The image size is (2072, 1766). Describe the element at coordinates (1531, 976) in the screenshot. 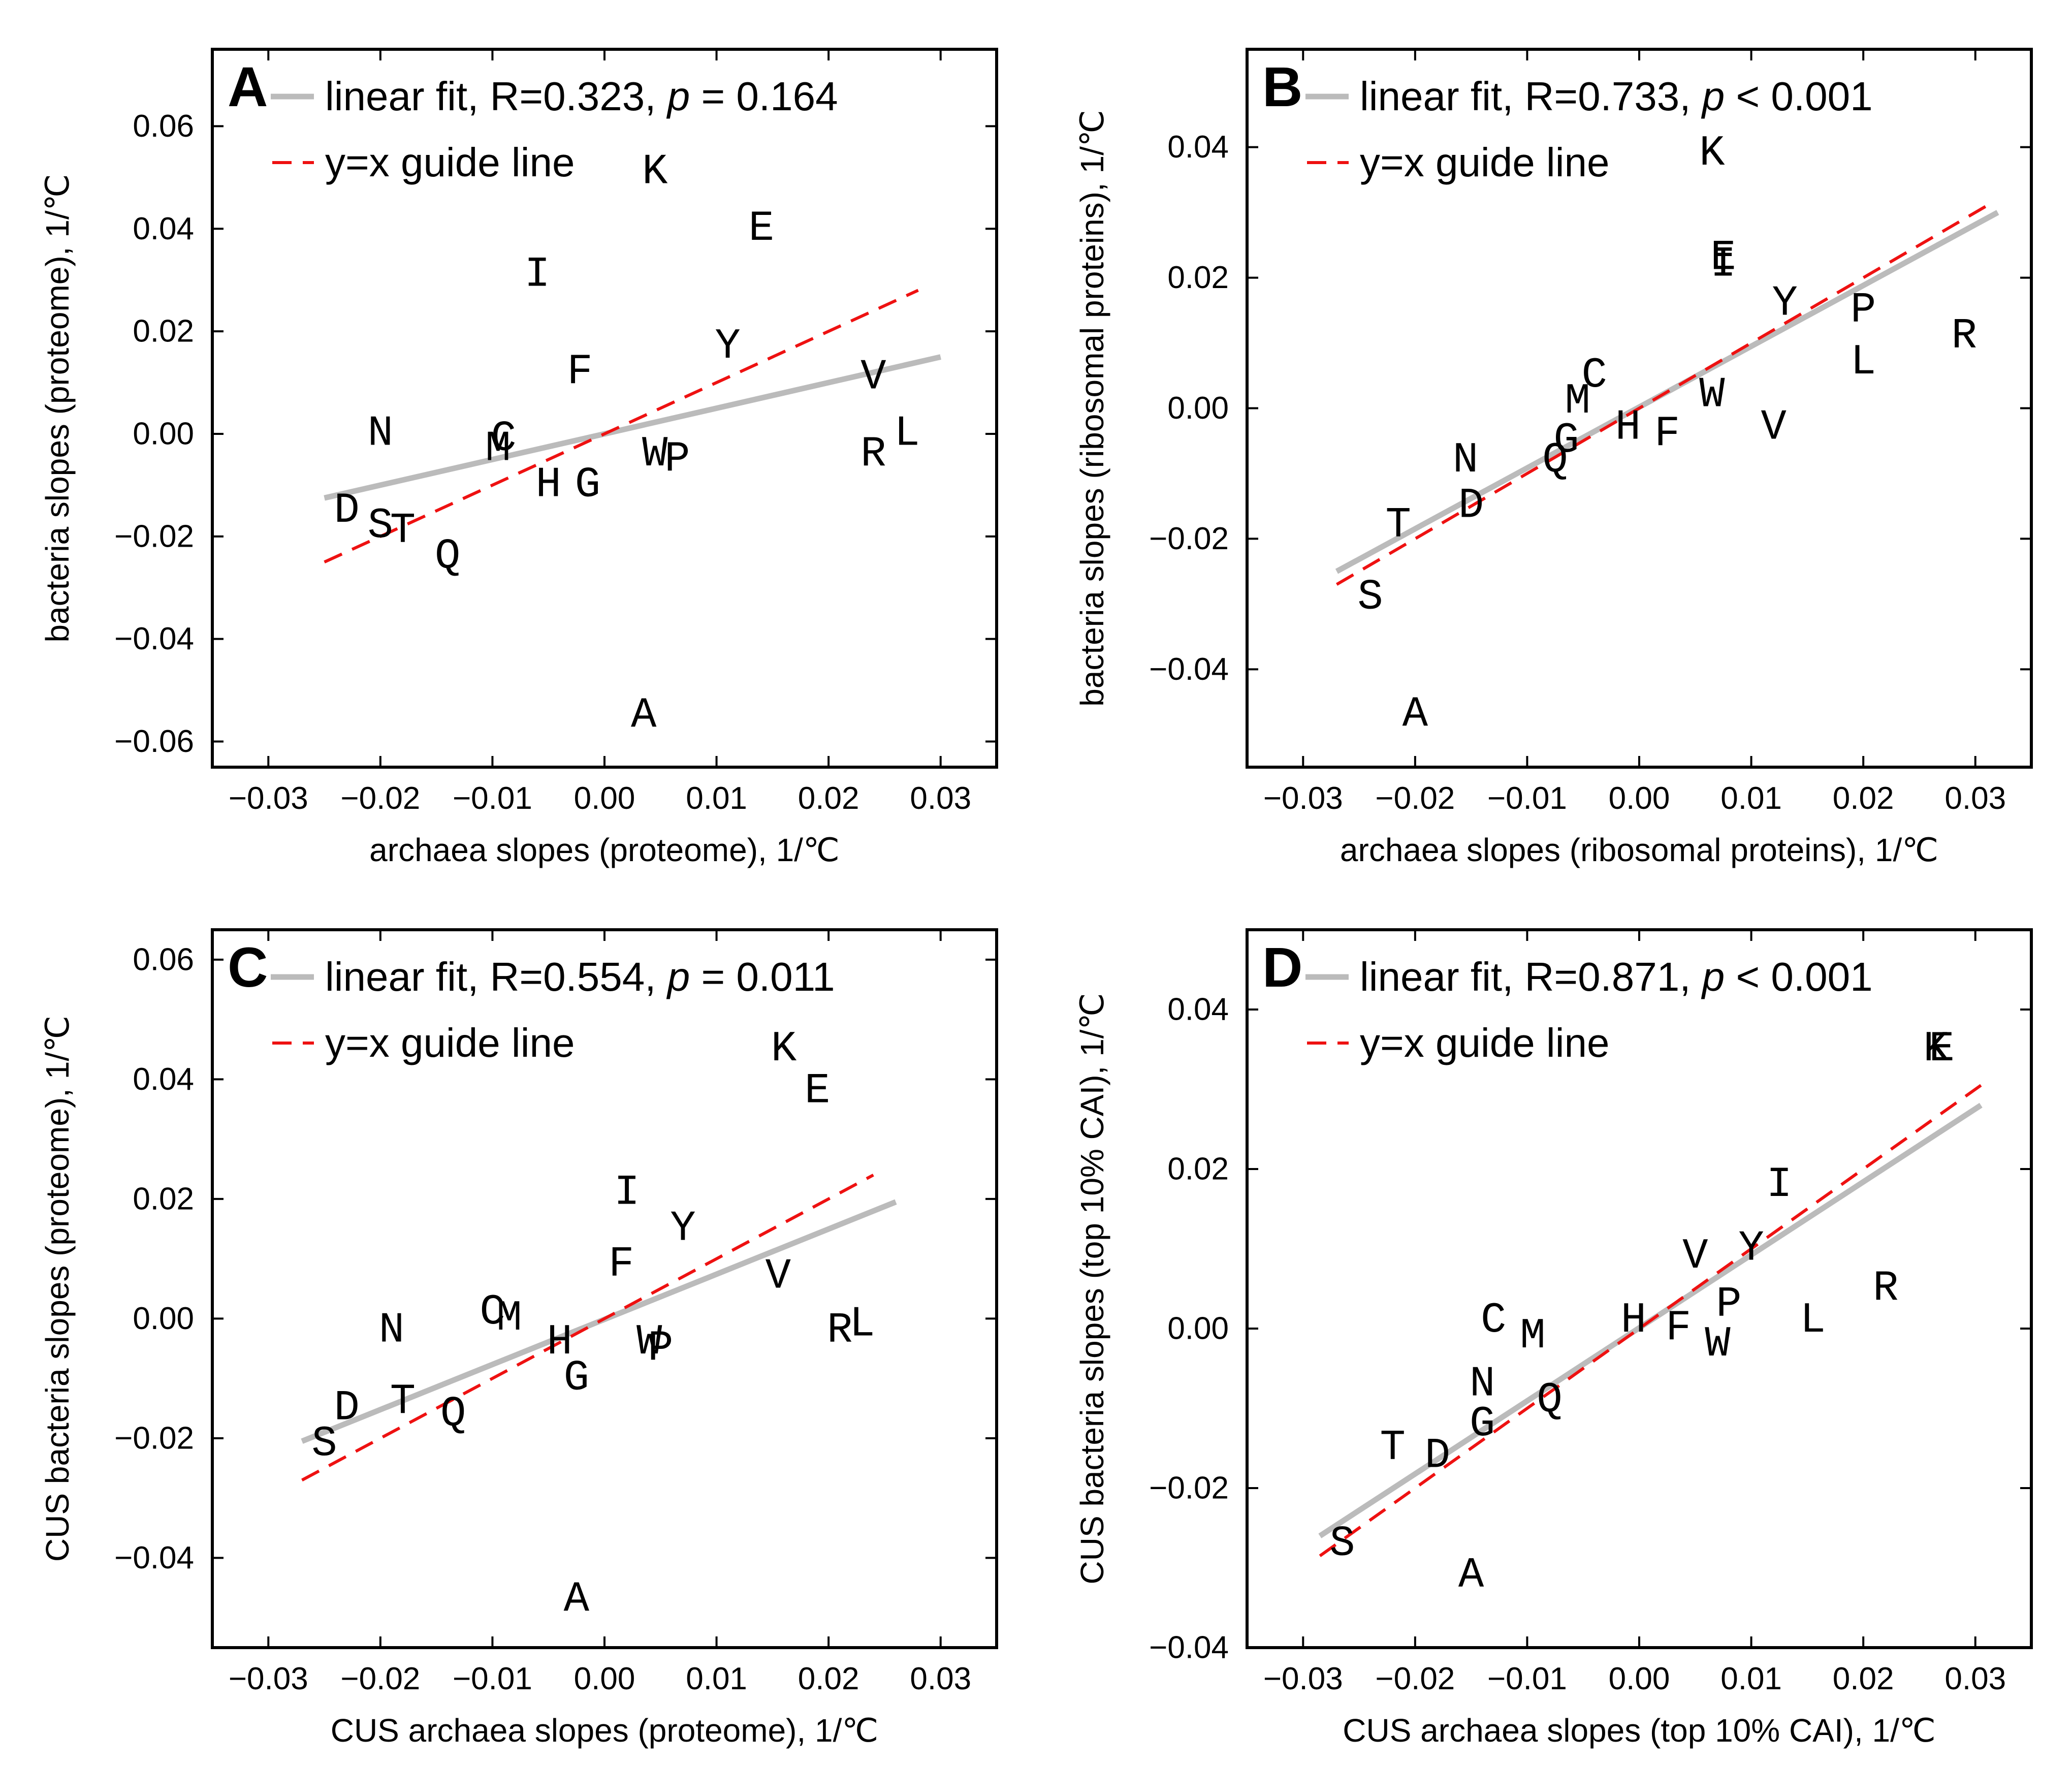

I see `legend-fit-prefix: linear fit, R=0.871,` at that location.